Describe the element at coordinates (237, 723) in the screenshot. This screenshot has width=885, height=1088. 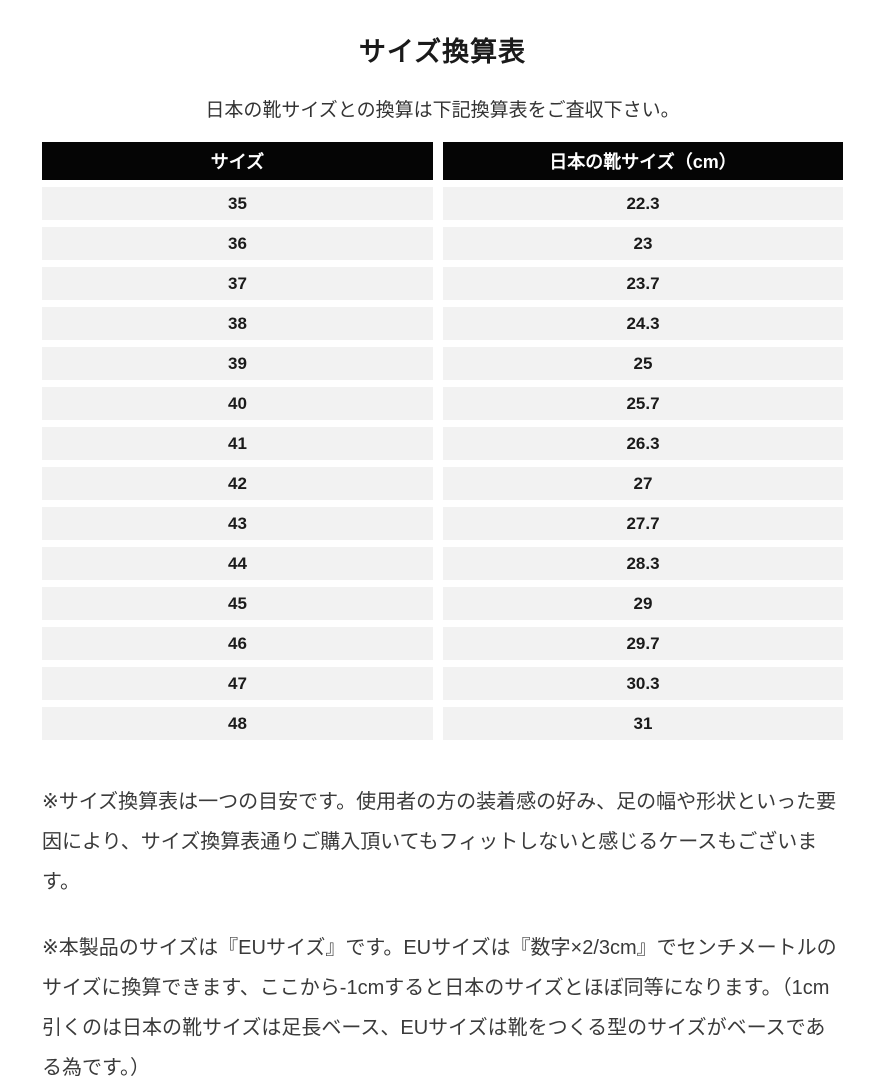
I see `size-cell: 48` at that location.